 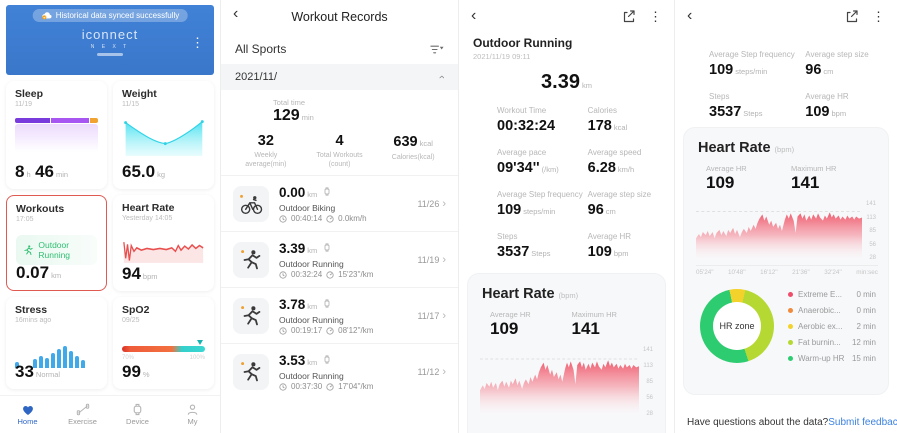 I want to click on stress-card: Stress 16mins ago 33 Normal, so click(x=56, y=343).